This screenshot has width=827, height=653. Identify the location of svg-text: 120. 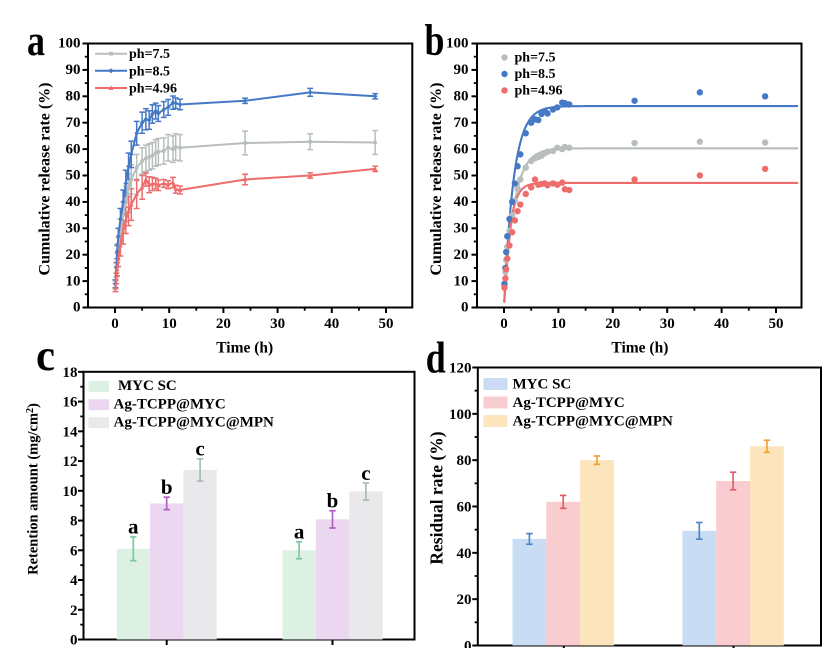
(460, 369).